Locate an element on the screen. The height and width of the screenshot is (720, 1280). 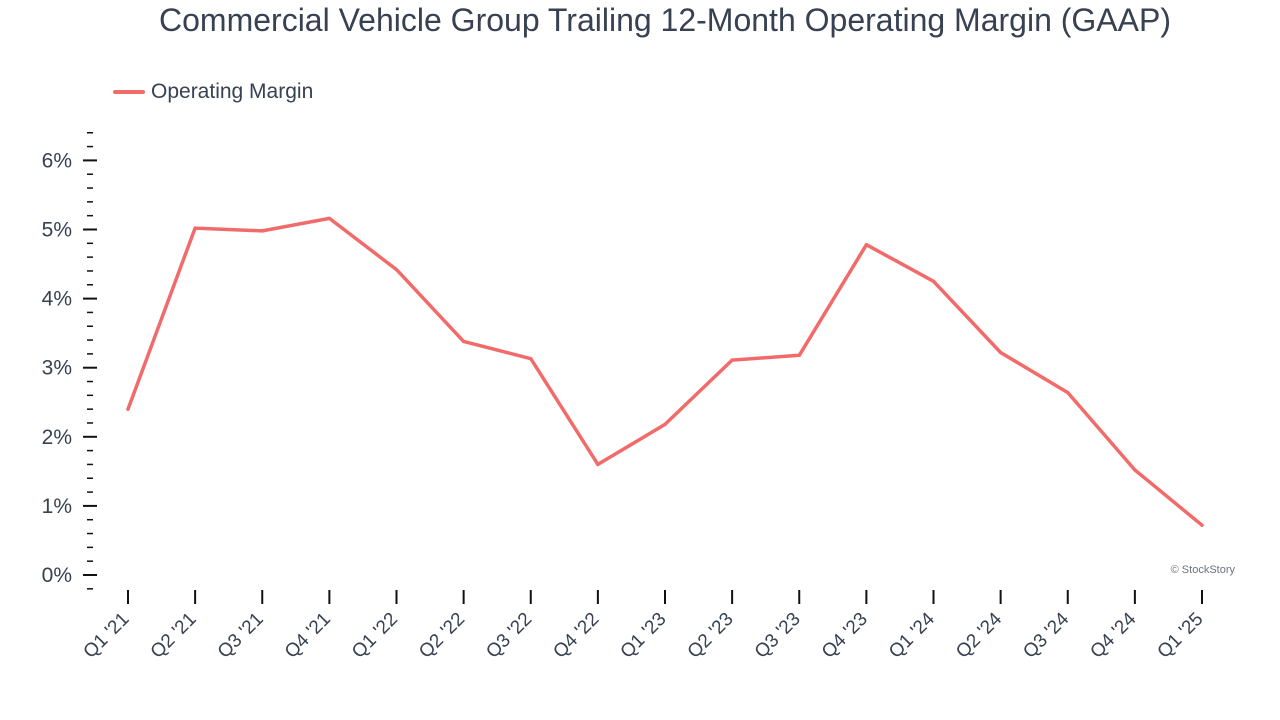
x-tick-label: Q1 '21 is located at coordinates (107, 636).